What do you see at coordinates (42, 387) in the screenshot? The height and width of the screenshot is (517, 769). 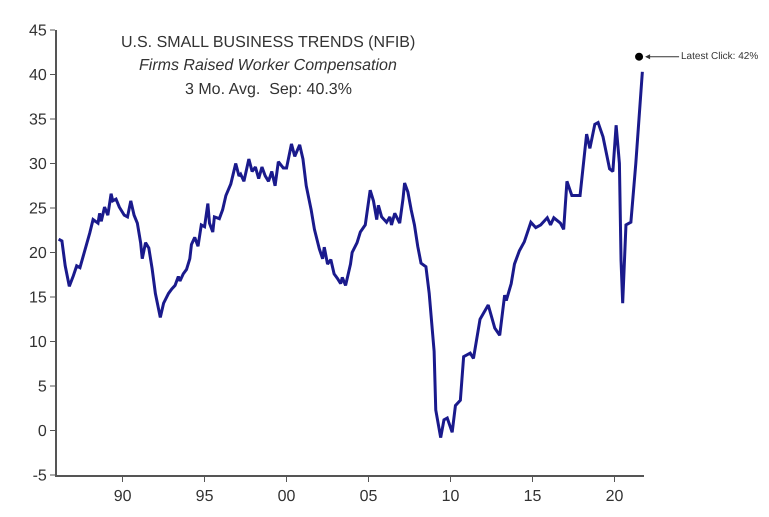 I see `y-tick-label: 5` at bounding box center [42, 387].